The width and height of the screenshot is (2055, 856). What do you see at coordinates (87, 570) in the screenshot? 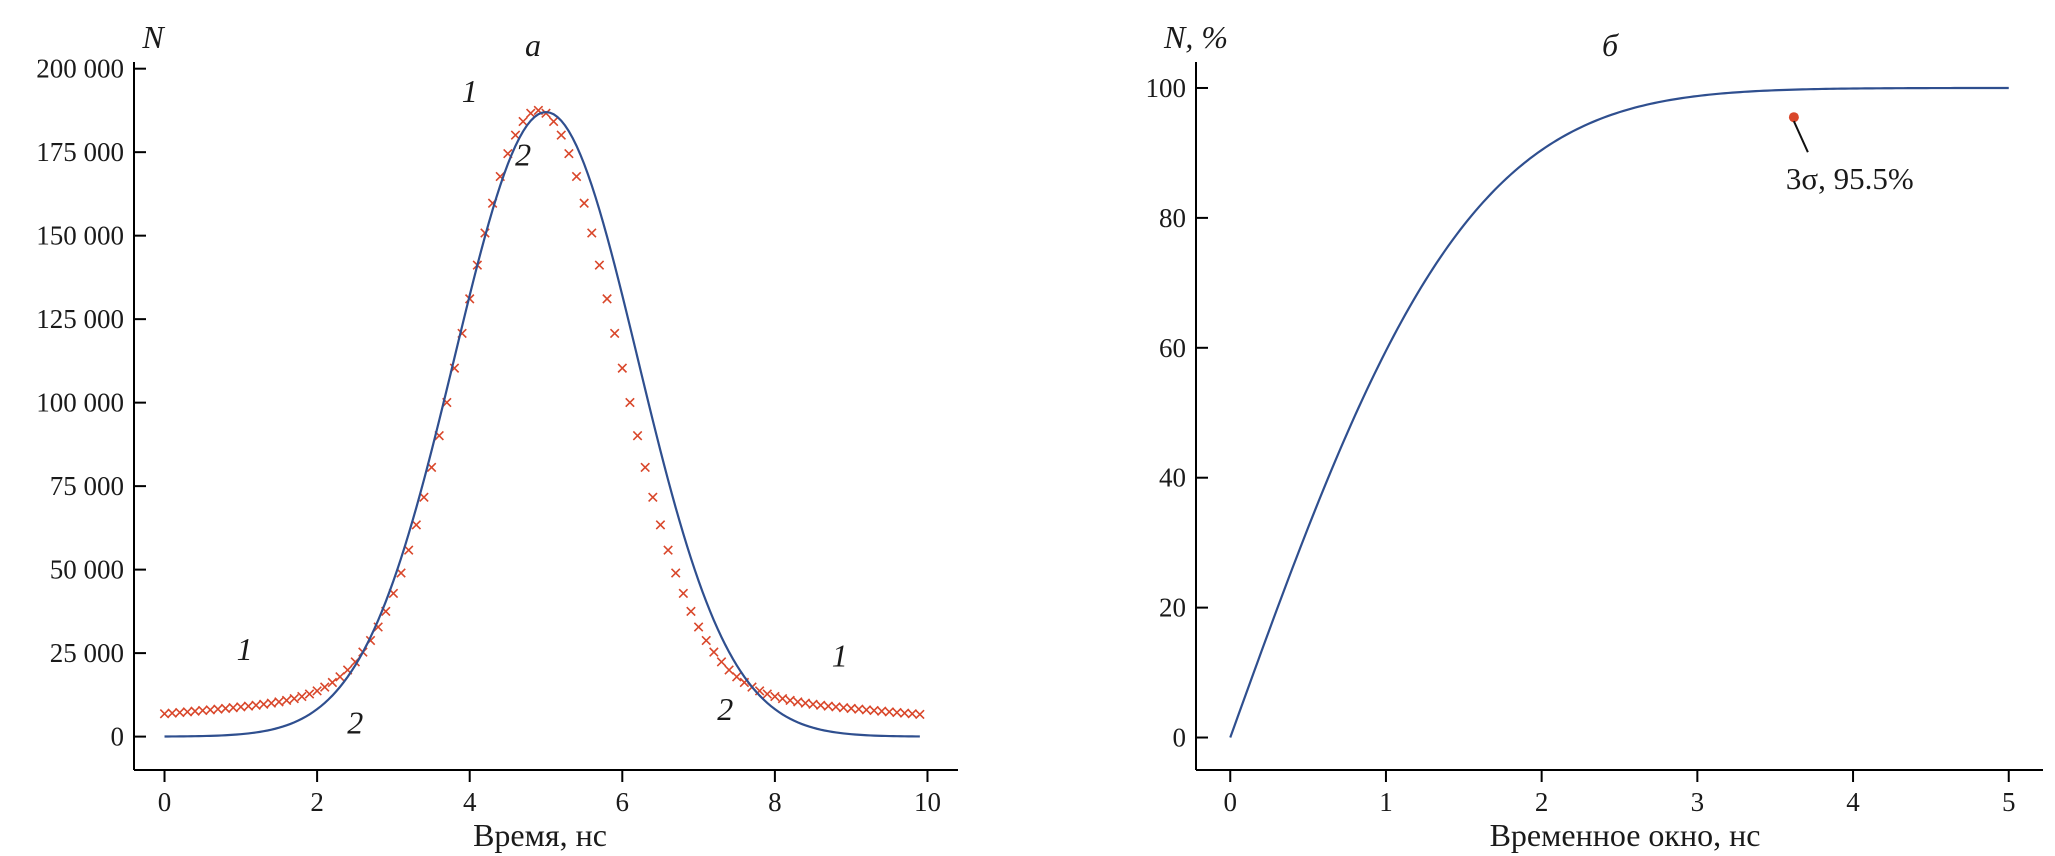
I see `y-tick-label: 50 000` at bounding box center [87, 570].